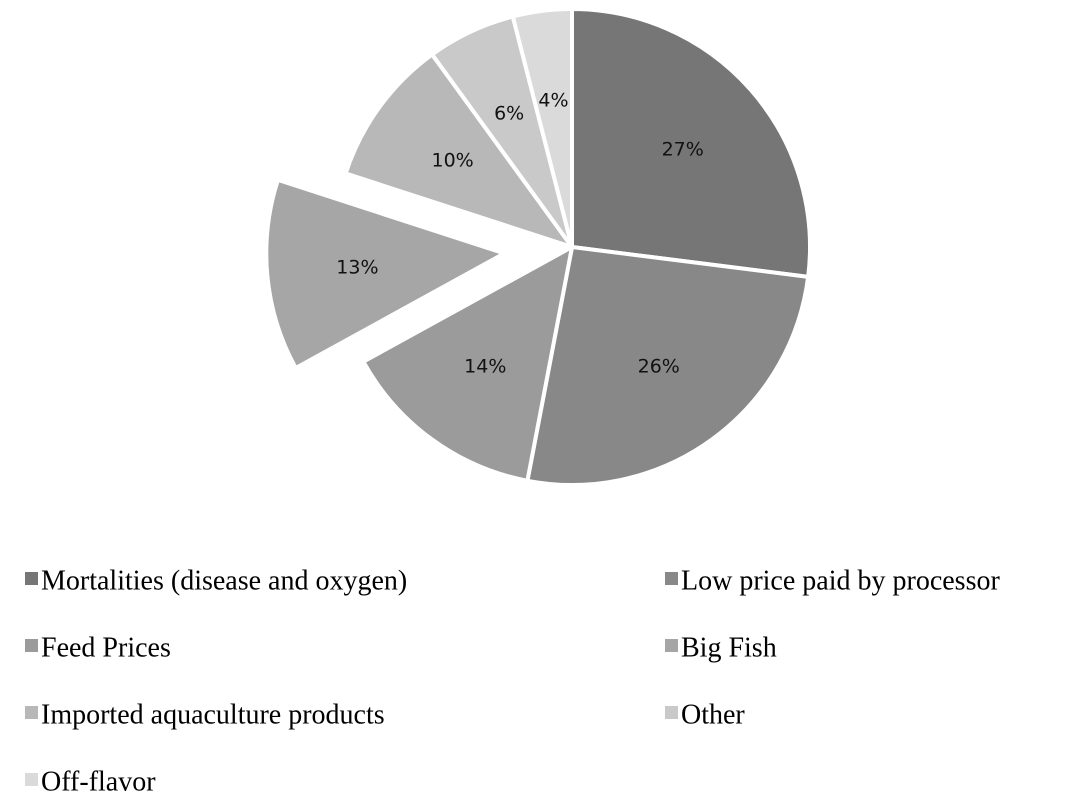 This screenshot has width=1066, height=806. Describe the element at coordinates (659, 366) in the screenshot. I see `slice-data-label: 26%` at that location.